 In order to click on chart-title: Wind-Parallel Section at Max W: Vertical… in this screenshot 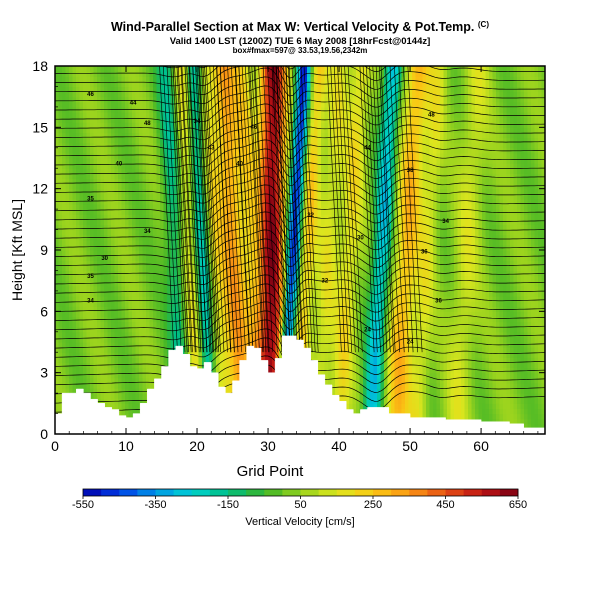, I will do `click(300, 27)`.